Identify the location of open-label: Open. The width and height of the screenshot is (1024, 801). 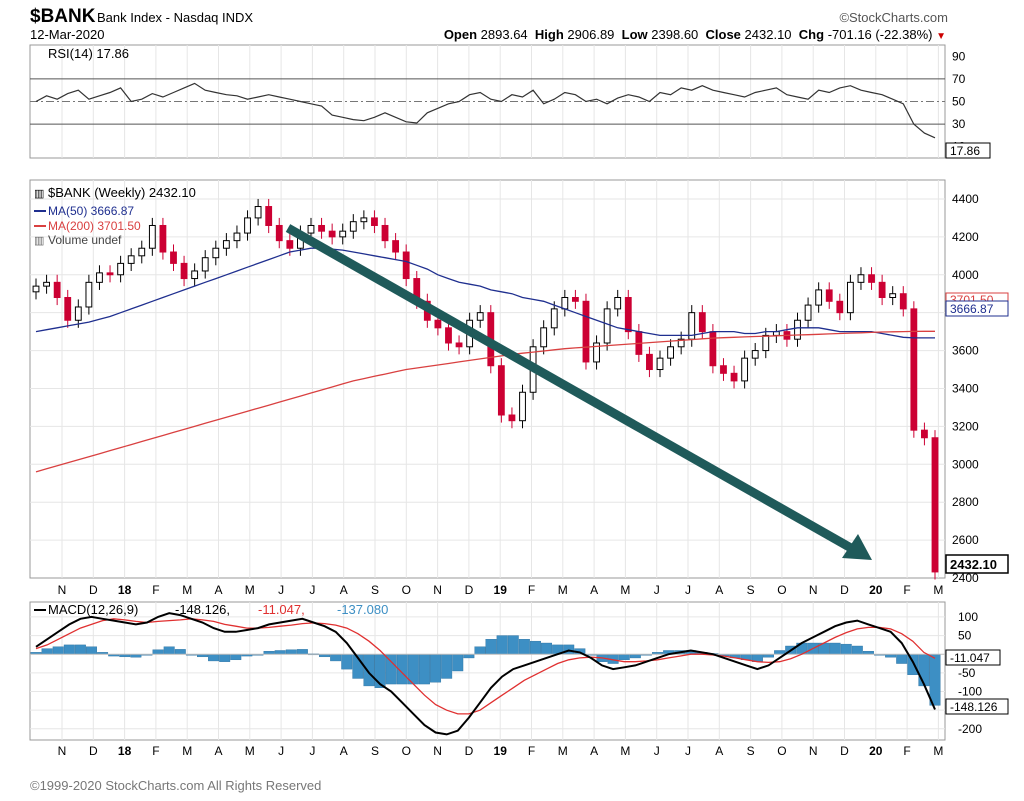
(460, 34).